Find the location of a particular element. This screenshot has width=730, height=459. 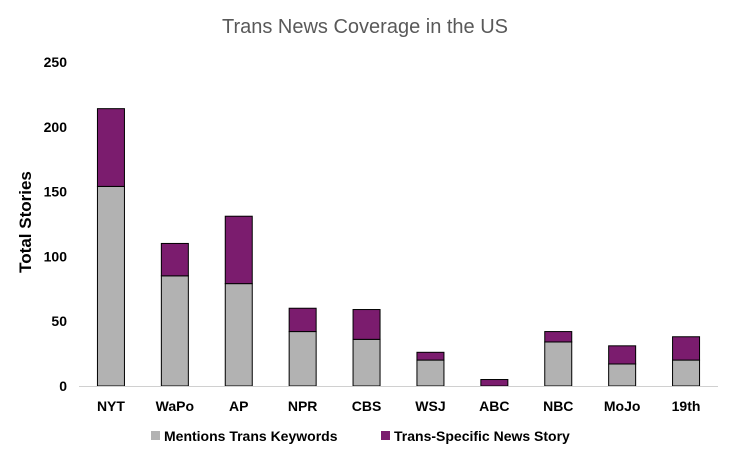

bar-segment-keywords-mojo is located at coordinates (622, 375).